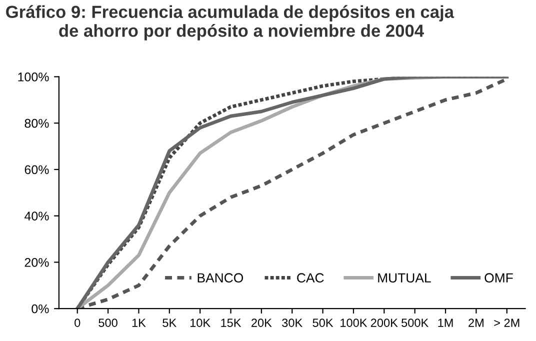  What do you see at coordinates (507, 322) in the screenshot?
I see `x-tick-label: > 2M` at bounding box center [507, 322].